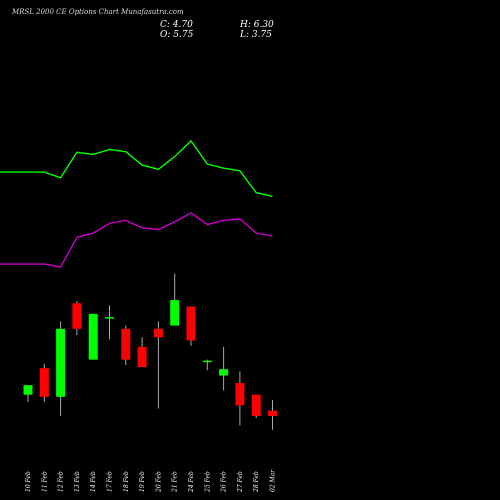  What do you see at coordinates (240, 482) in the screenshot?
I see `x-tick-label: 27 Feb` at bounding box center [240, 482].